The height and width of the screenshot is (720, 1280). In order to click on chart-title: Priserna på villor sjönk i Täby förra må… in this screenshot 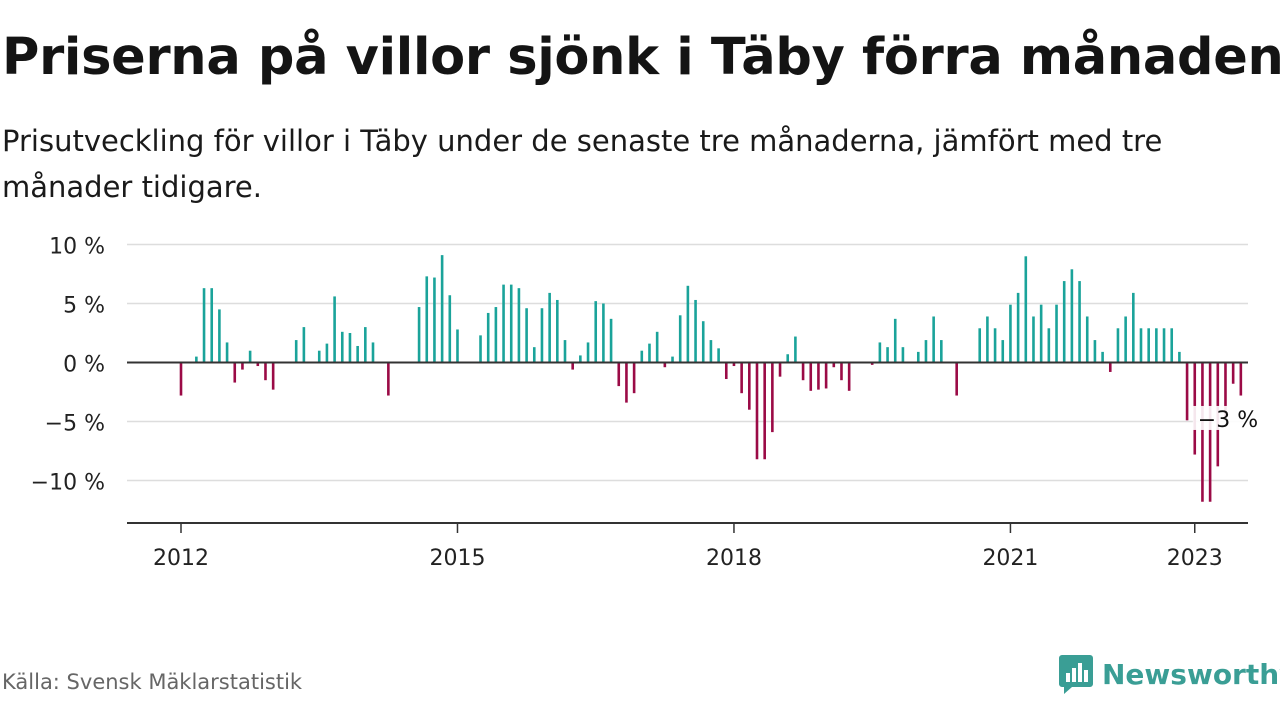, I will do `click(641, 57)`.